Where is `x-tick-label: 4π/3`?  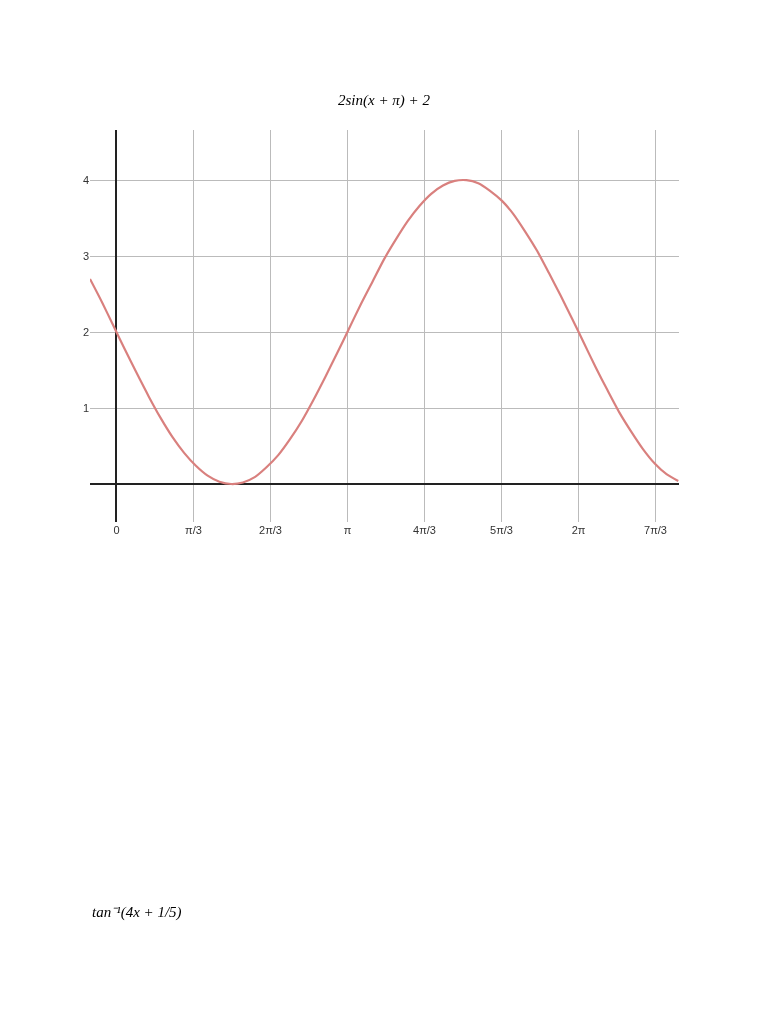
x-tick-label: 4π/3 is located at coordinates (424, 530).